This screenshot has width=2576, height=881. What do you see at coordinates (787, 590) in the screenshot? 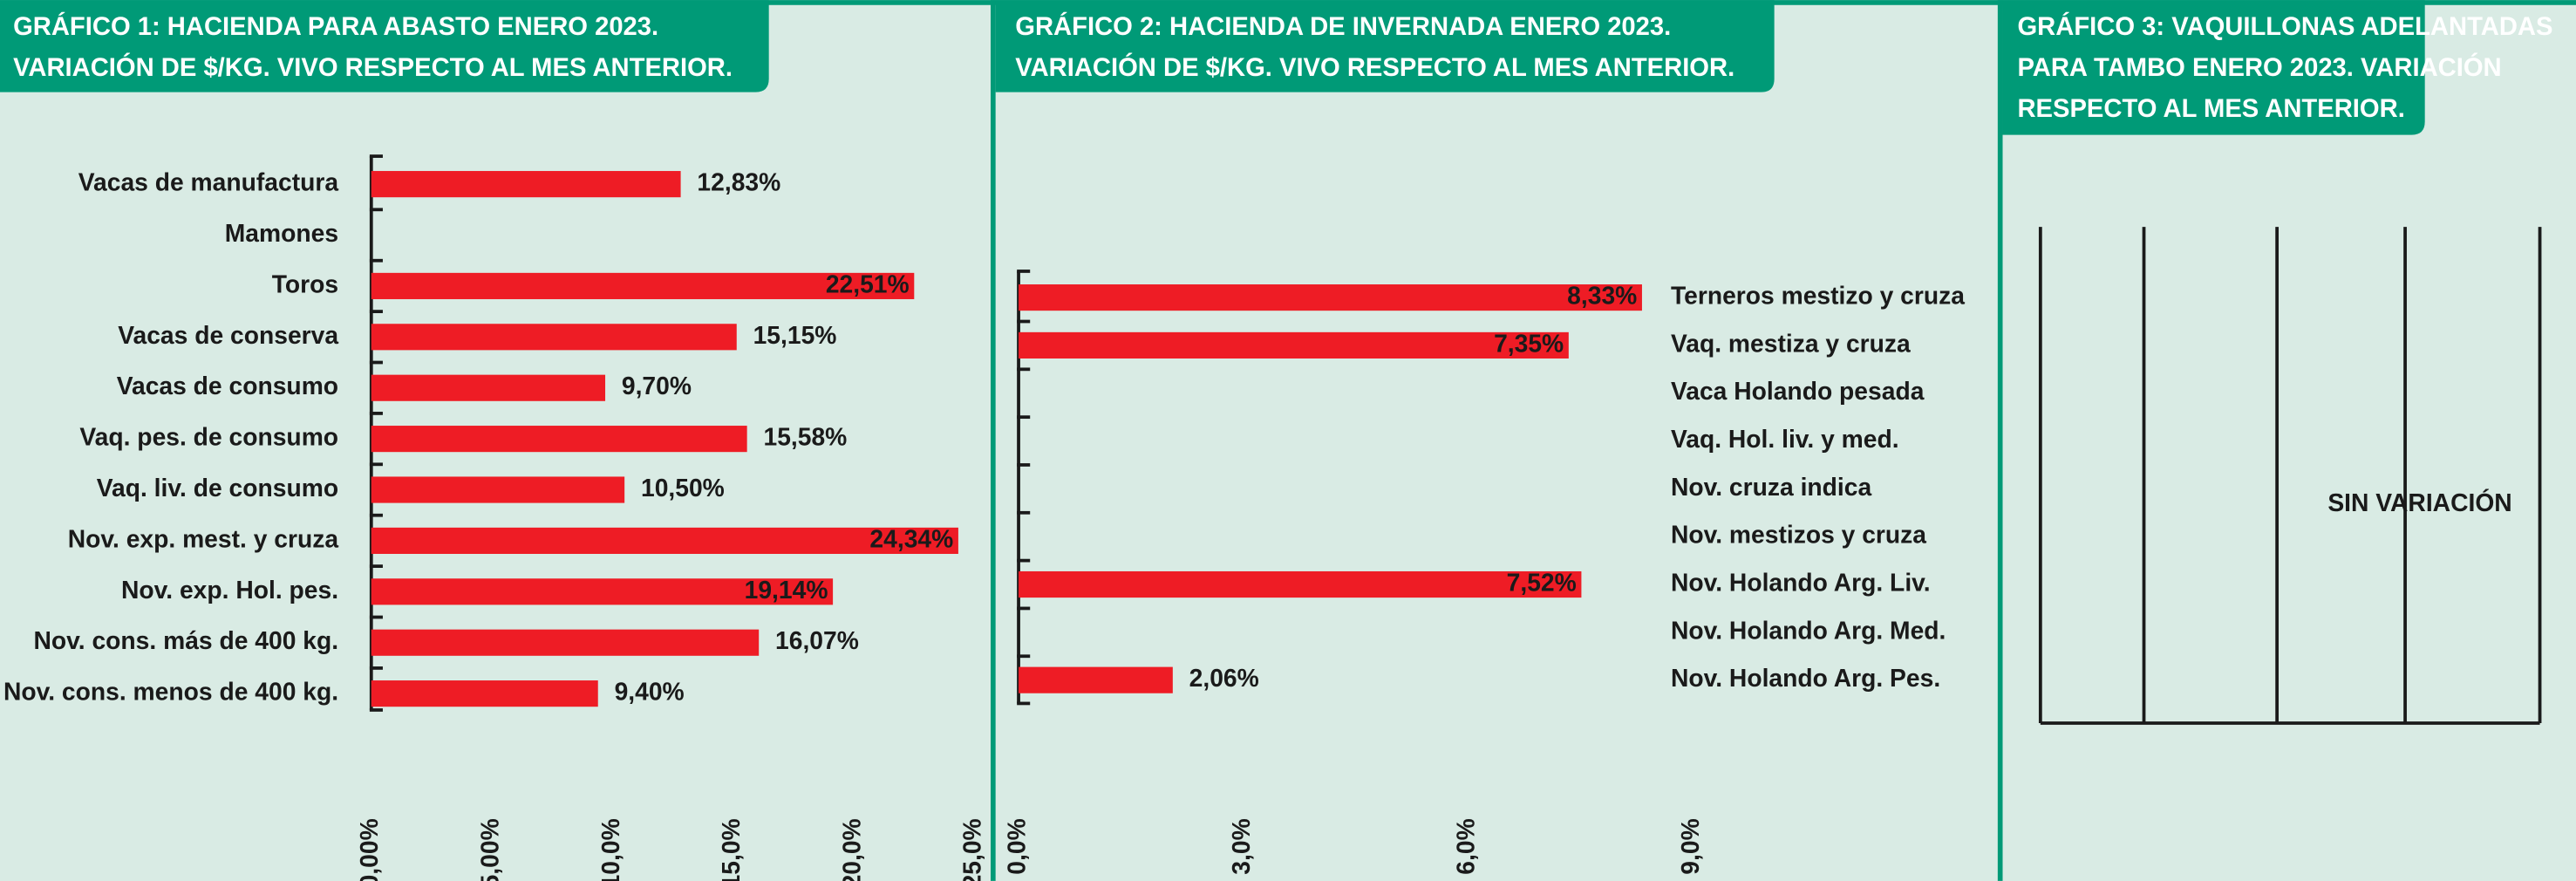
I see `value-label: 19,14%` at bounding box center [787, 590].